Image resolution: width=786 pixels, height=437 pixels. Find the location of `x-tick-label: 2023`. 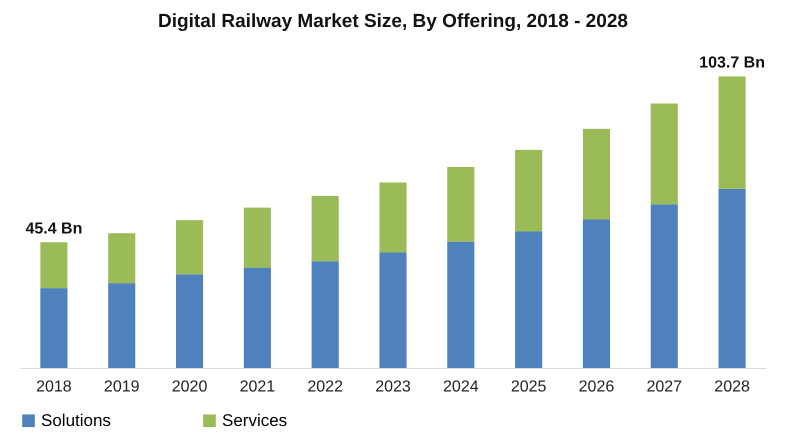

x-tick-label: 2023 is located at coordinates (393, 387).